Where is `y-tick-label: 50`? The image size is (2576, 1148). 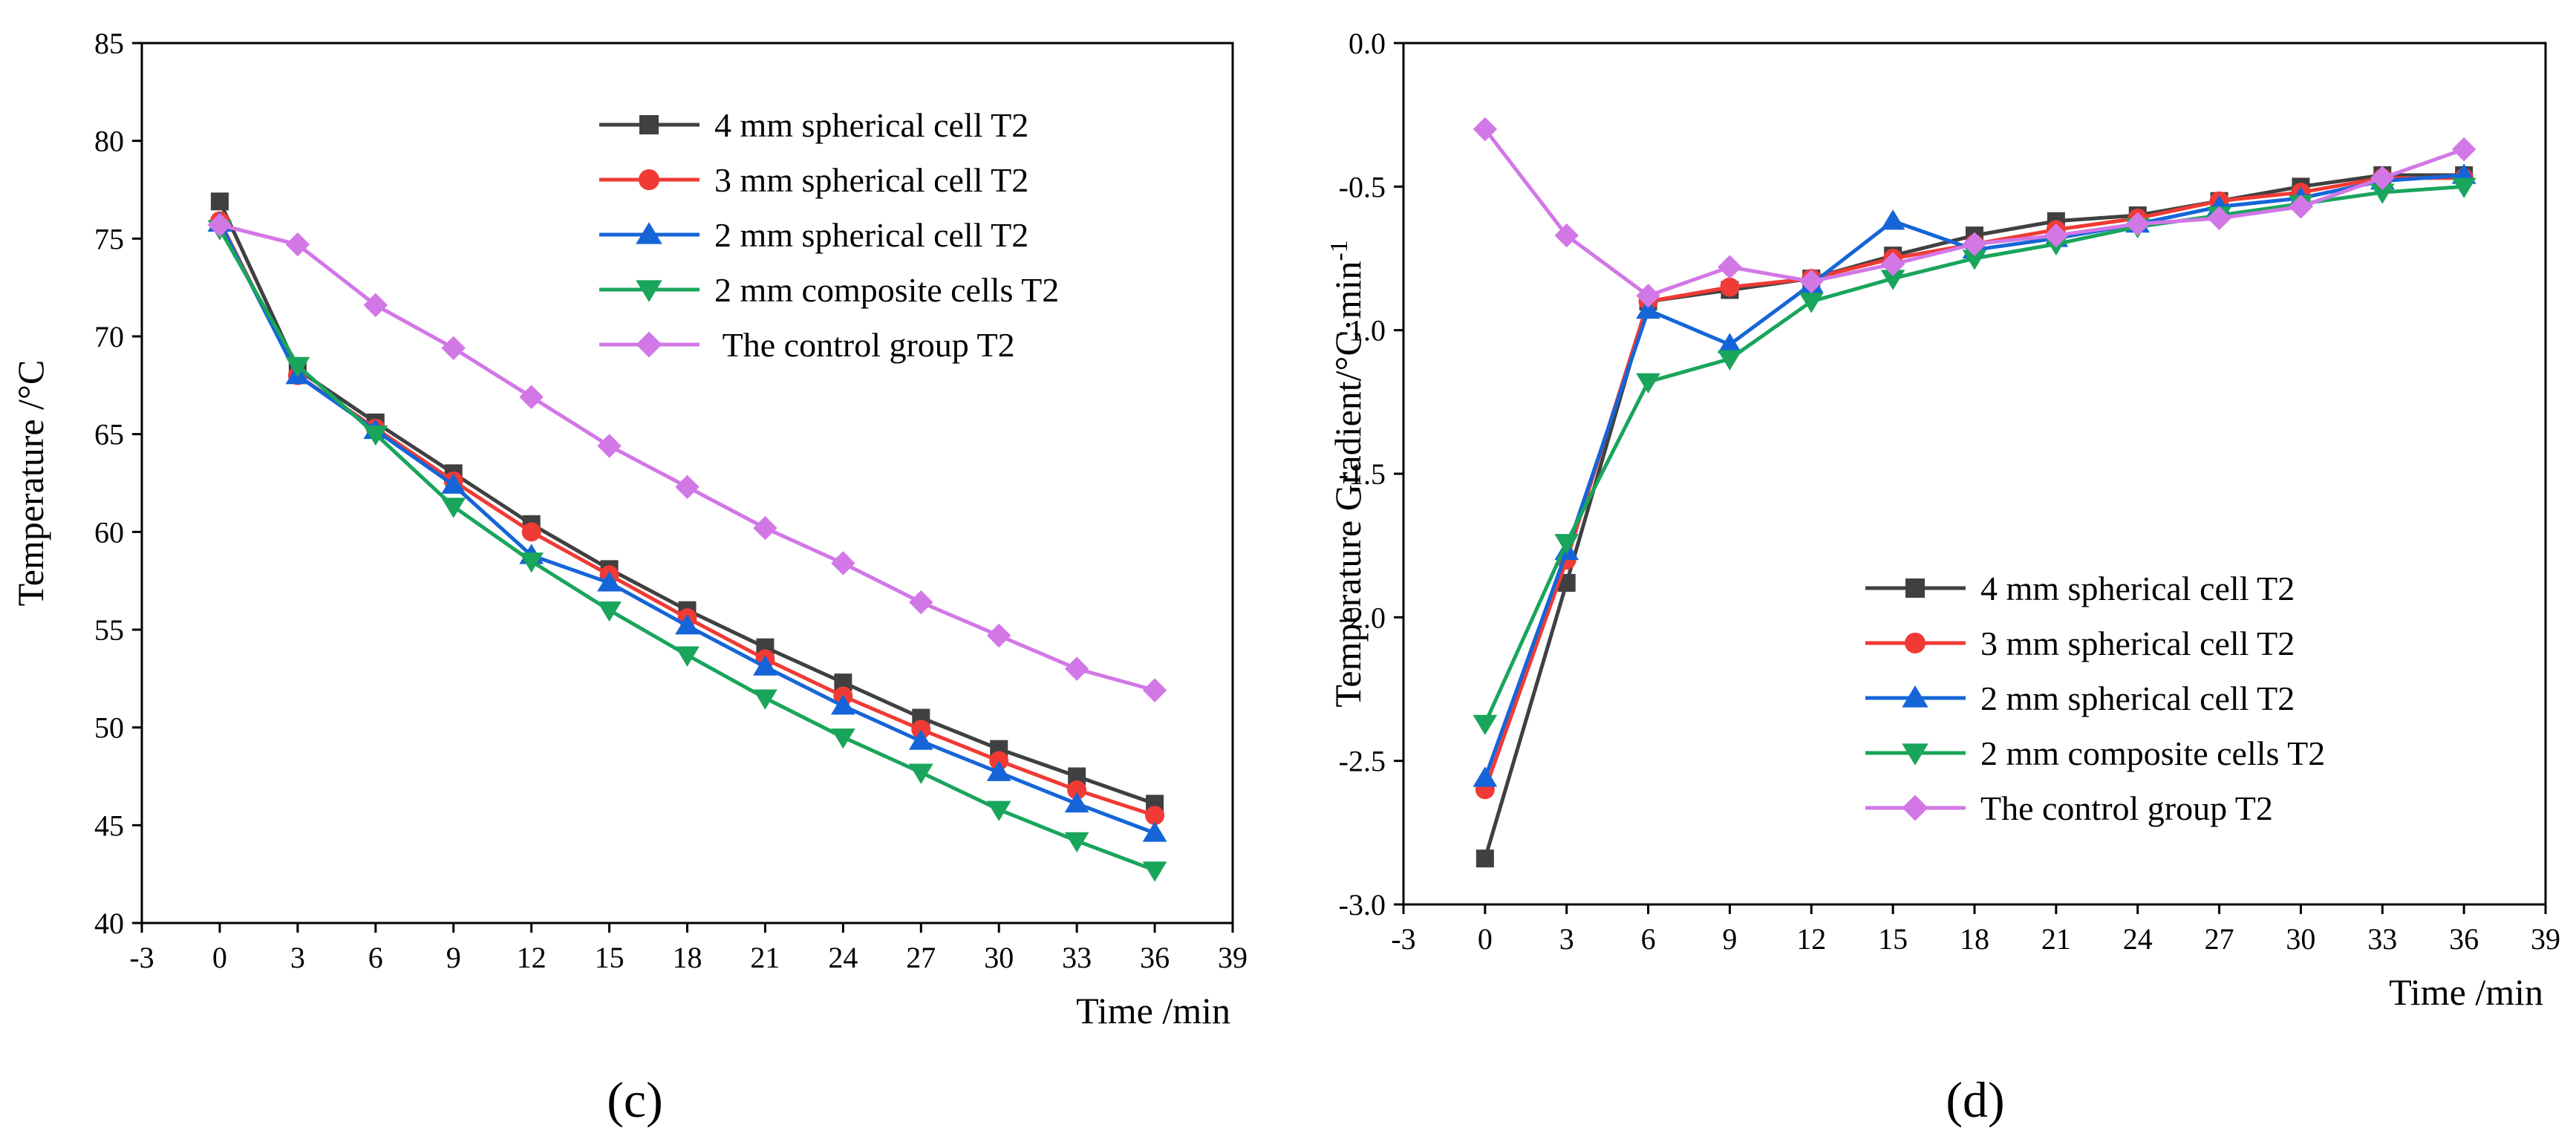
y-tick-label: 50 is located at coordinates (109, 728).